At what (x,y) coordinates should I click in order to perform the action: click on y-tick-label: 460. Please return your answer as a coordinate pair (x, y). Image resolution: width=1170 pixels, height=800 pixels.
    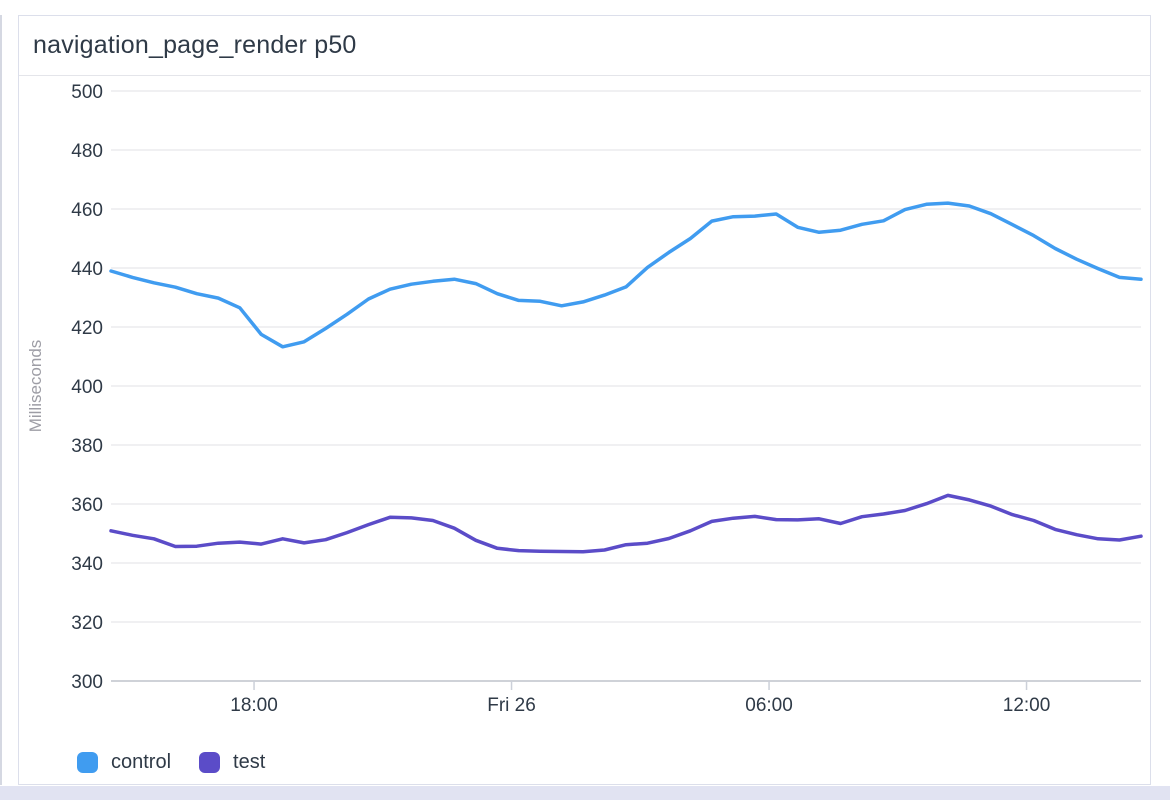
    Looking at the image, I should click on (87, 210).